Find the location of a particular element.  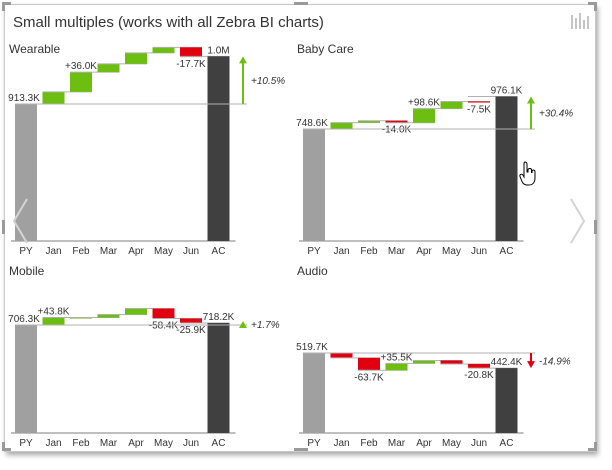

resize-handle-top is located at coordinates (301, 3).